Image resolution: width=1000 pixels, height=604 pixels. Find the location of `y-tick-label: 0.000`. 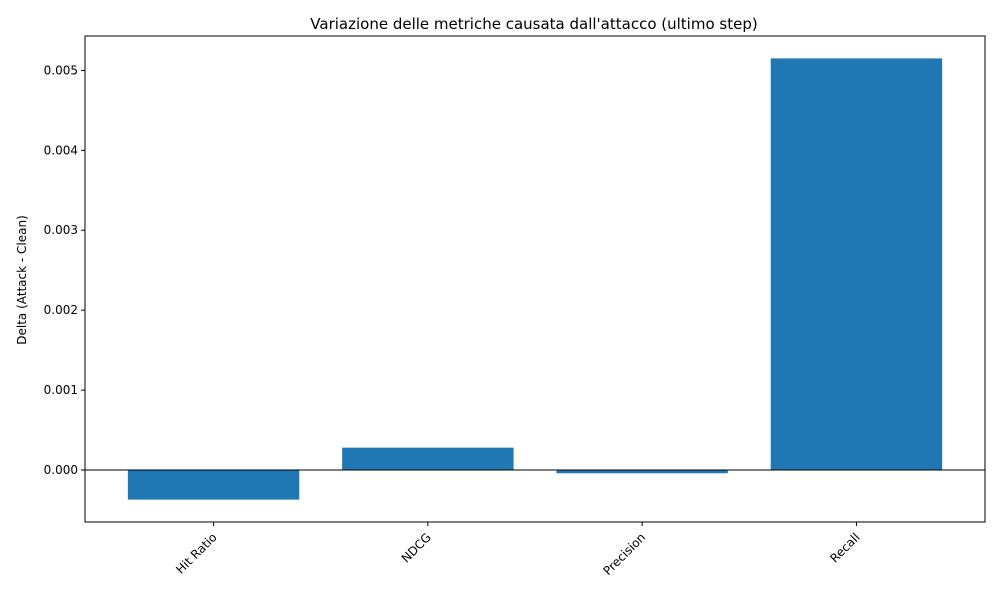

y-tick-label: 0.000 is located at coordinates (61, 470).